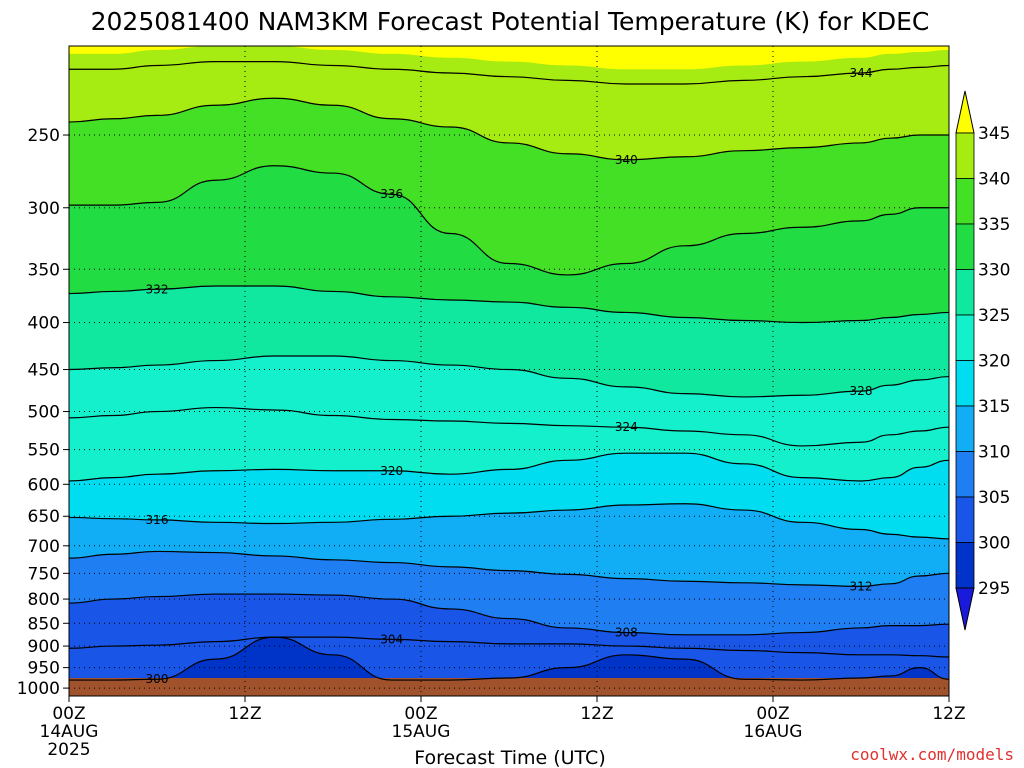 This screenshot has height=768, width=1024. Describe the element at coordinates (773, 732) in the screenshot. I see `x-tick-date-4: 16AUG` at that location.